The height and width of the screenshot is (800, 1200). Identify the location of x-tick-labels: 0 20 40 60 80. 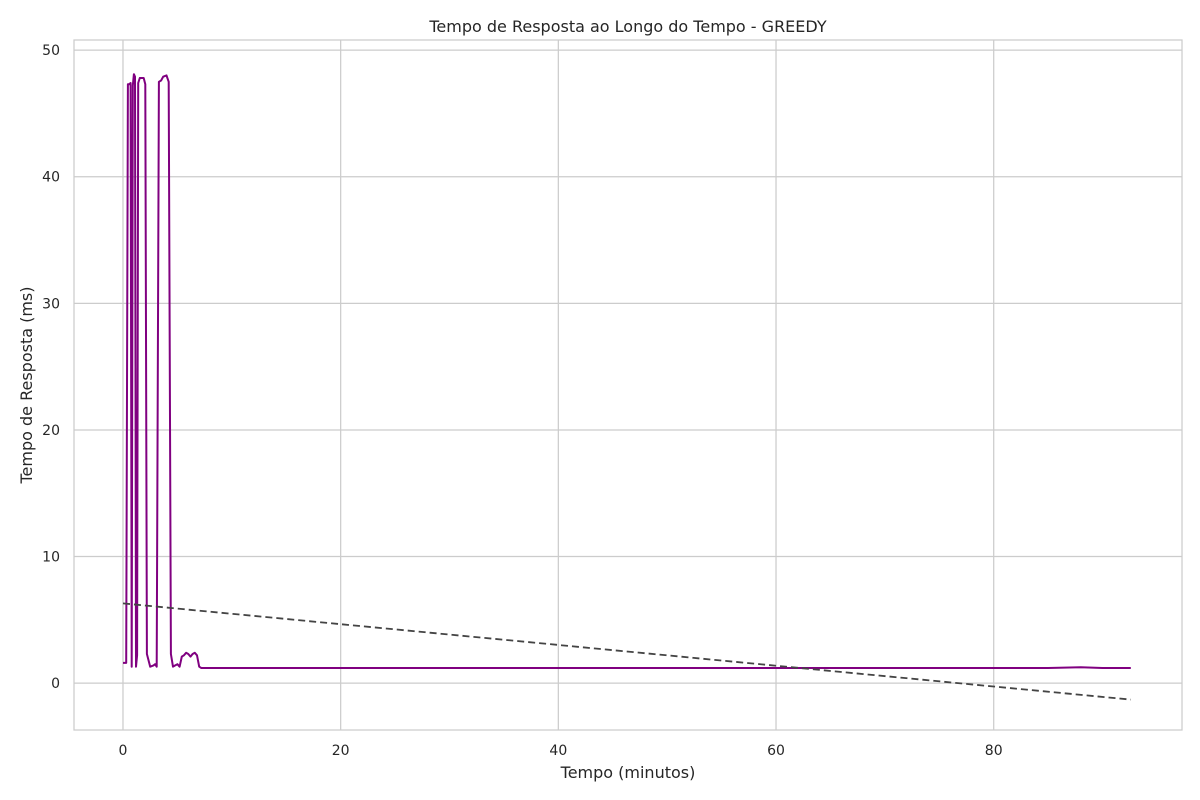
(561, 751).